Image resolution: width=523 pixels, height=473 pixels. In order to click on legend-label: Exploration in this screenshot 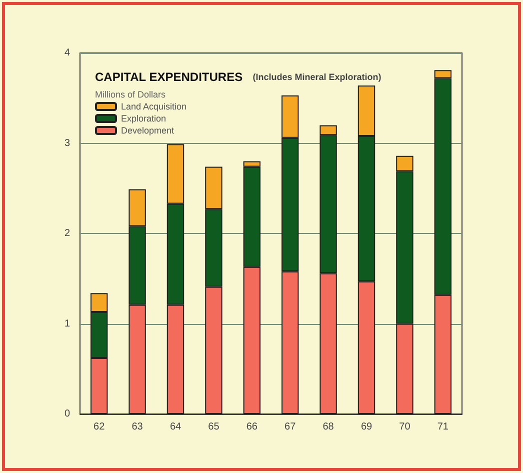, I will do `click(143, 119)`.